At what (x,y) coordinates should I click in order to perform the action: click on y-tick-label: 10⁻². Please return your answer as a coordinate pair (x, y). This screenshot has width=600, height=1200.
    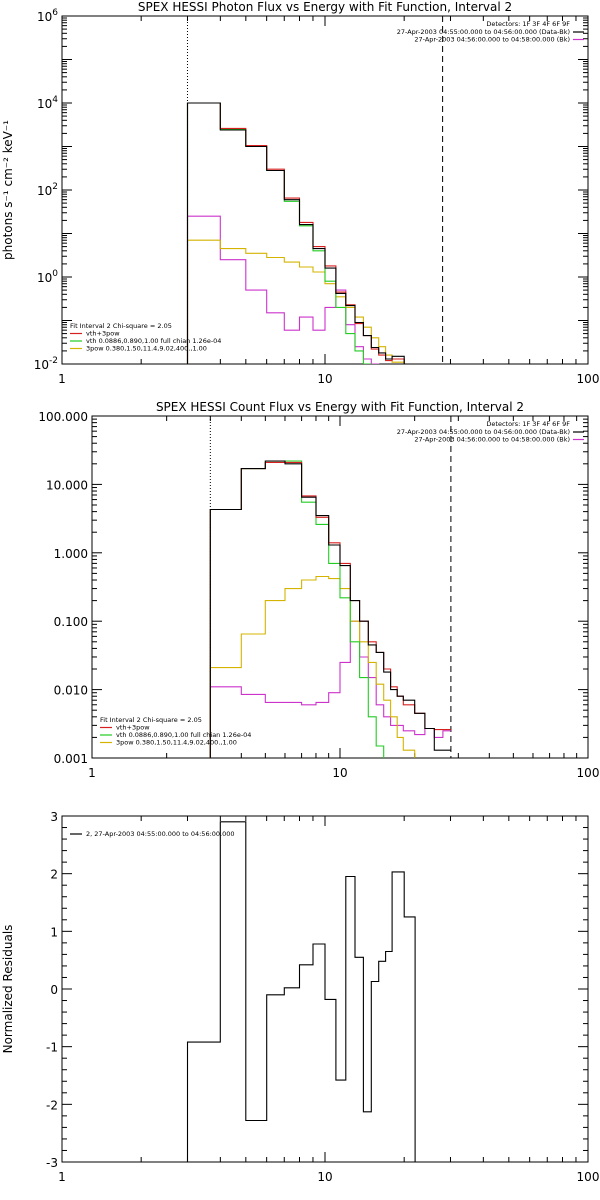
    Looking at the image, I should click on (46, 364).